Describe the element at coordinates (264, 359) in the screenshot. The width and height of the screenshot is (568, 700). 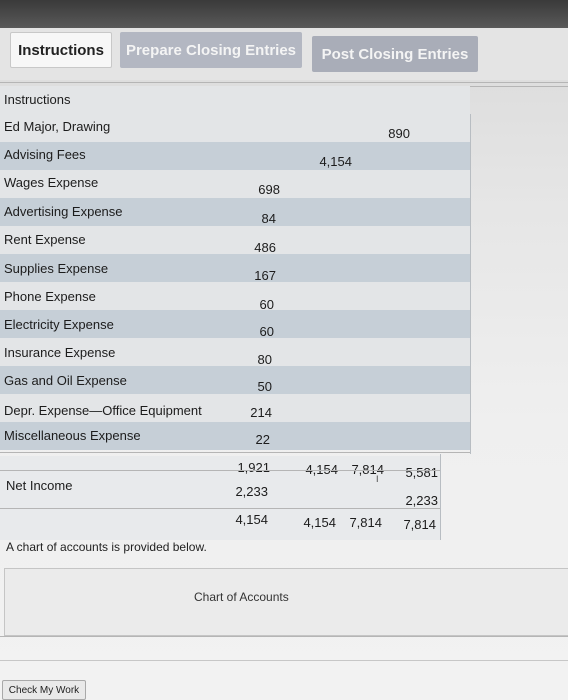
I see `amount-cell: 80` at that location.